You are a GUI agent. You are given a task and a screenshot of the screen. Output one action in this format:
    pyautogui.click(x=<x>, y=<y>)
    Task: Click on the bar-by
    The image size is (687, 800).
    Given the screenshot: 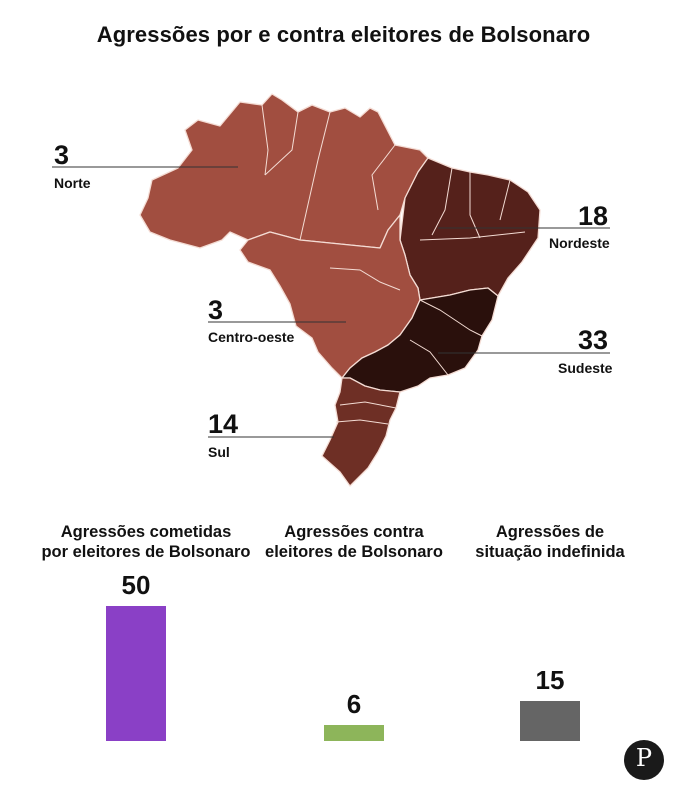 What is the action you would take?
    pyautogui.click(x=136, y=673)
    